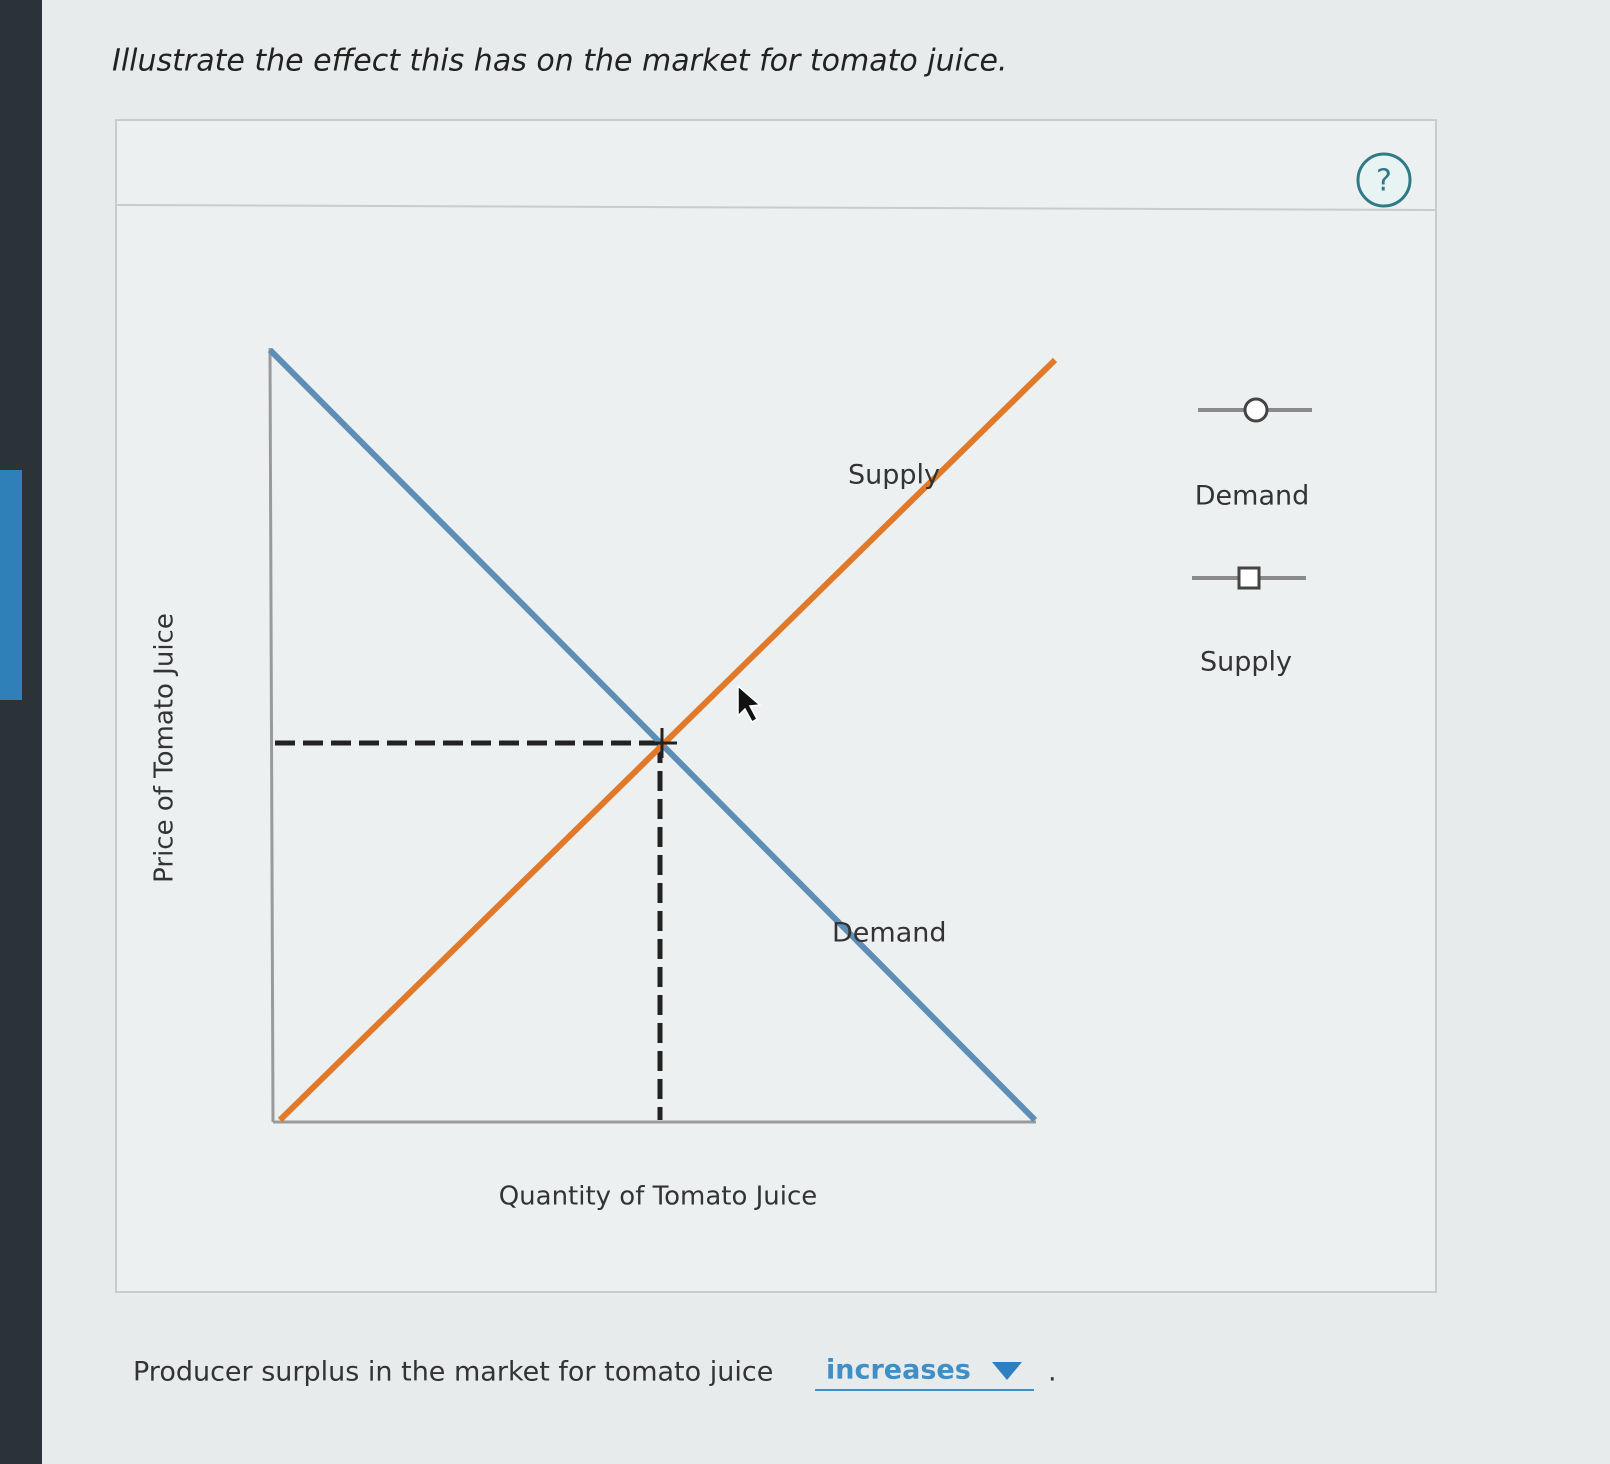 The image size is (1610, 1464). What do you see at coordinates (658, 1197) in the screenshot?
I see `x-axis-label: Quantity of Tomato Juice` at bounding box center [658, 1197].